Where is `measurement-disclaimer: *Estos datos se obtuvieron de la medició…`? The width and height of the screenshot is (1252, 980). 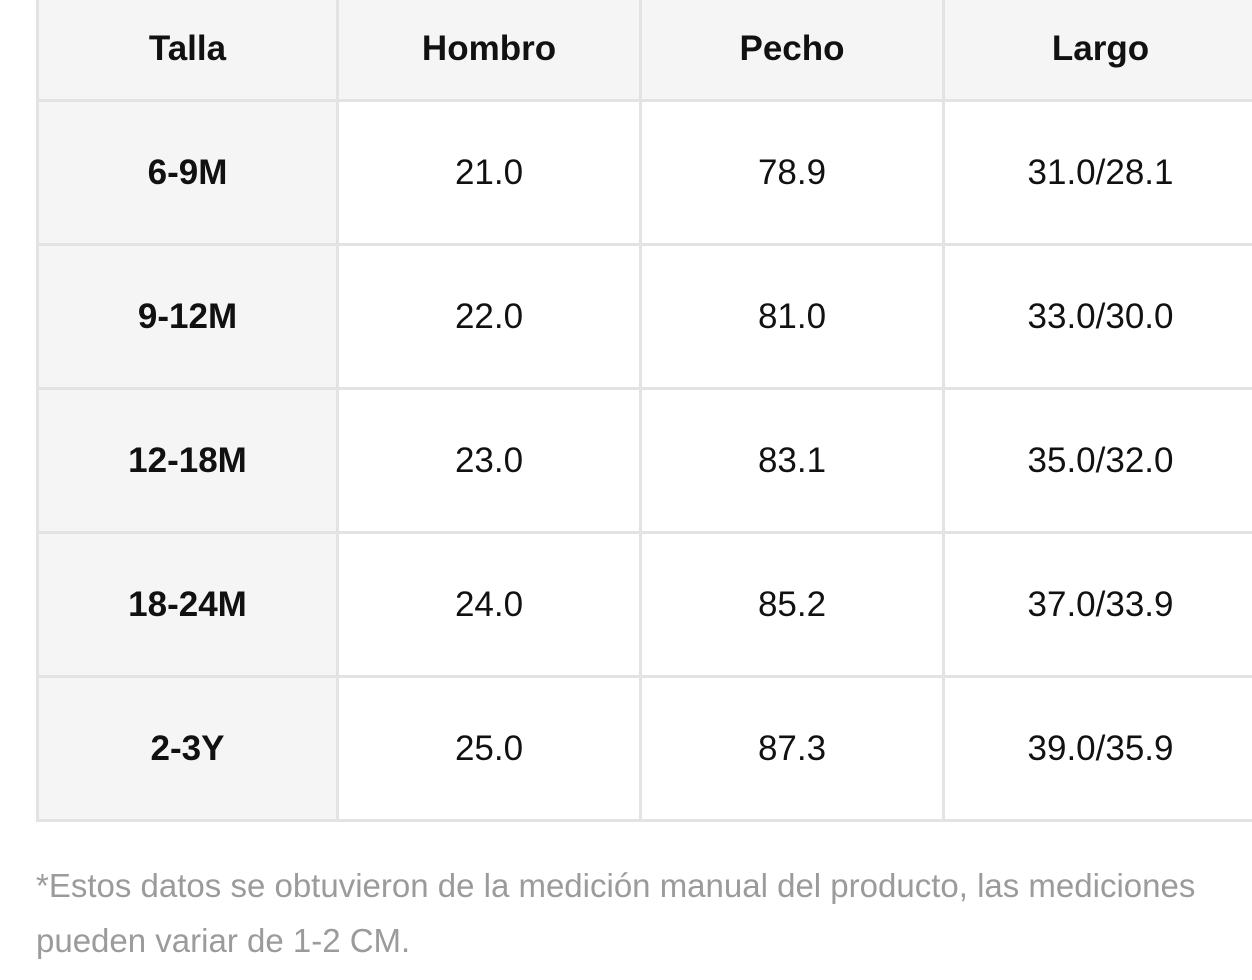
measurement-disclaimer: *Estos datos se obtuvieron de la medició… is located at coordinates (616, 913).